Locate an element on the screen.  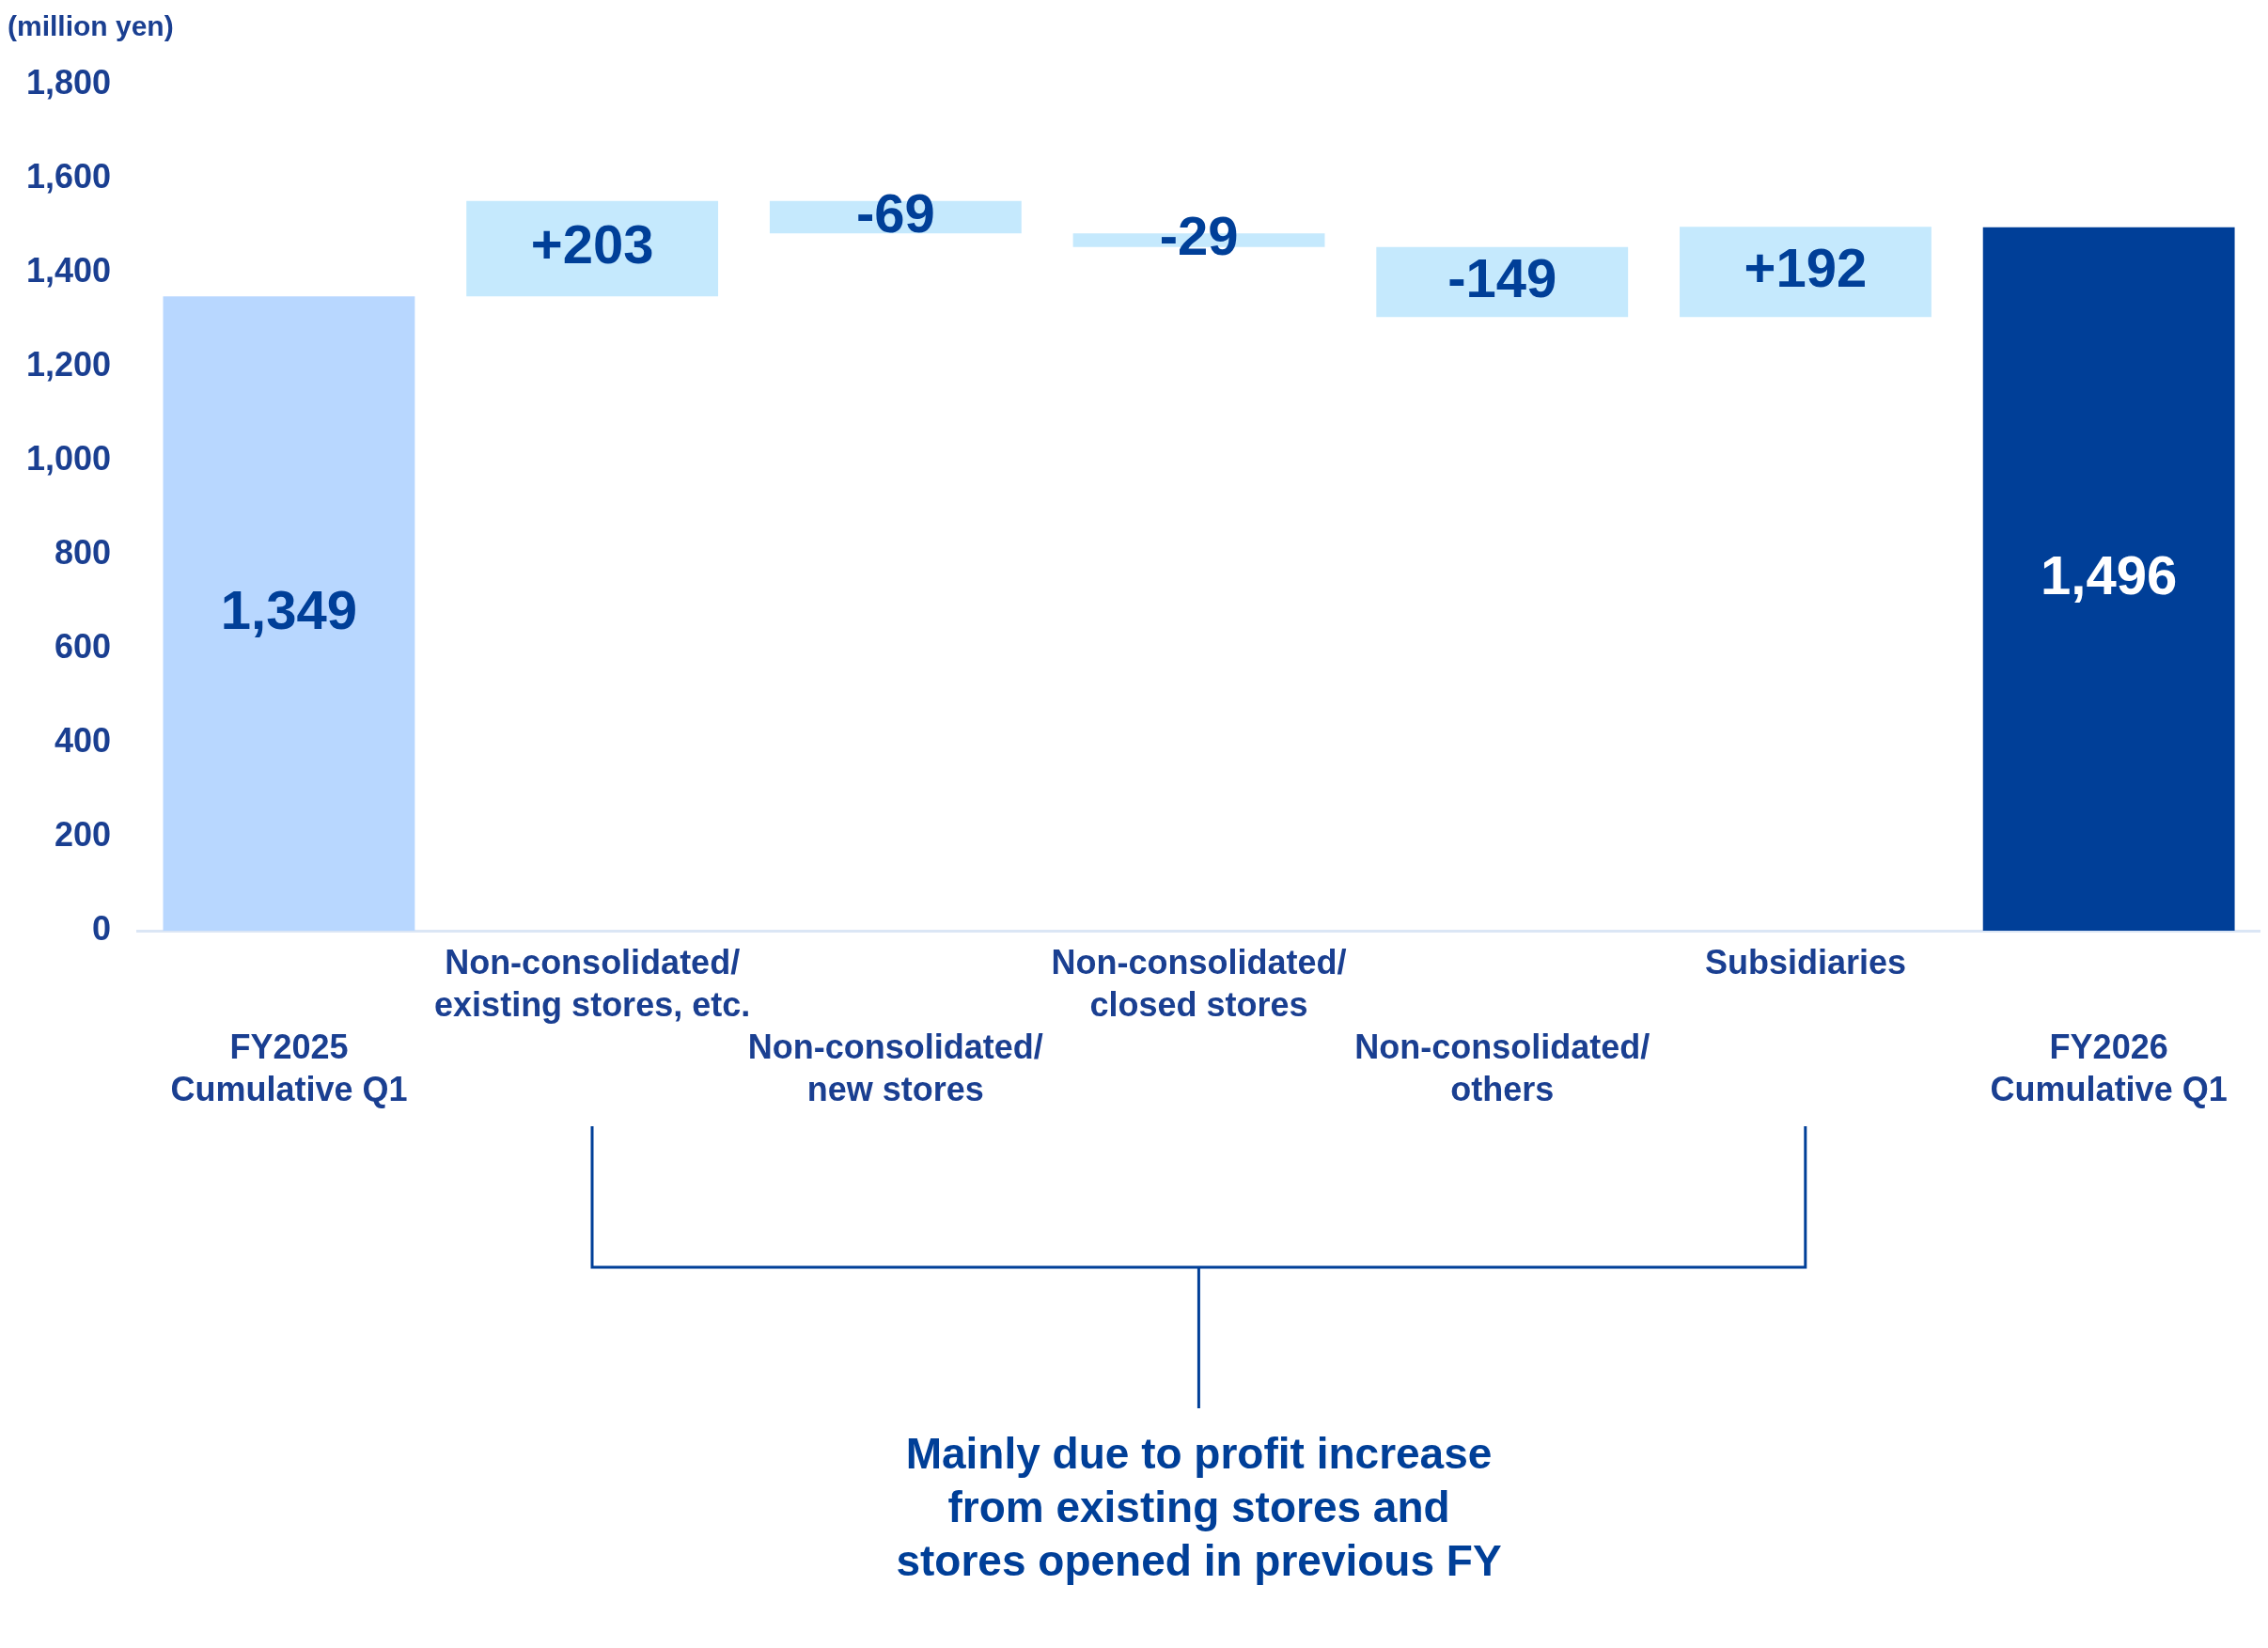
data-label: -29 is located at coordinates (1199, 236).